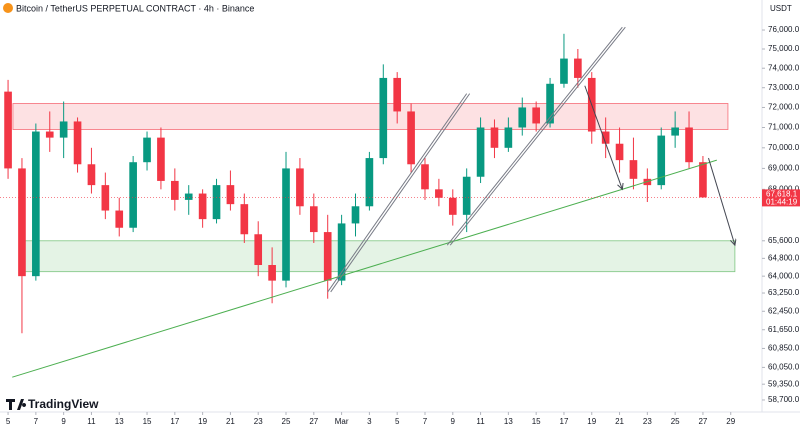  Describe the element at coordinates (784, 257) in the screenshot. I see `y-tick-label: 64,800.0` at that location.